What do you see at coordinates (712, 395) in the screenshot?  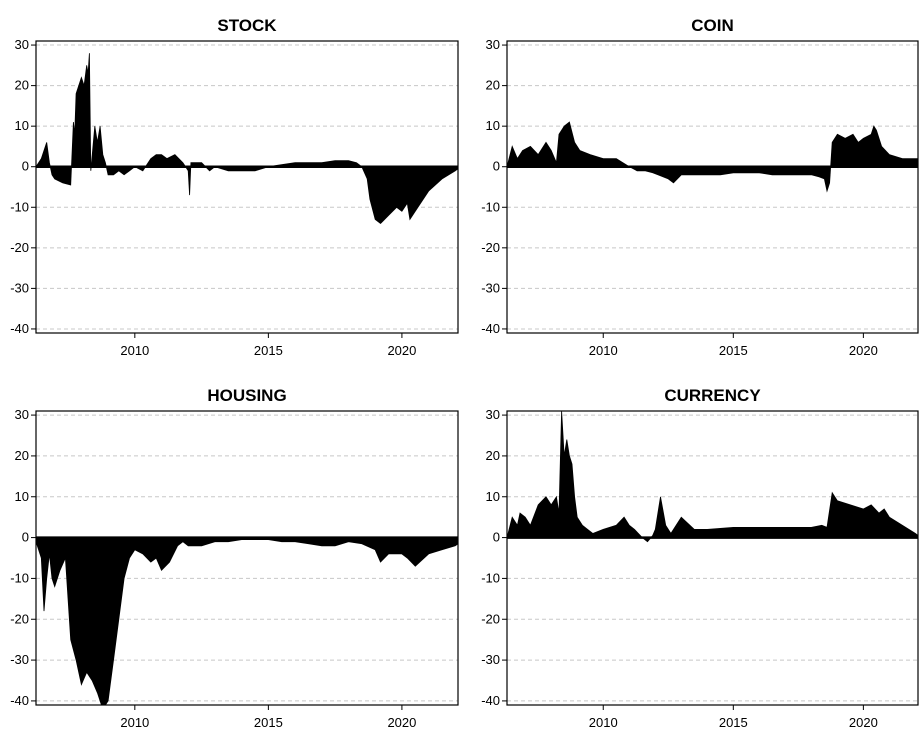 I see `panel-title: CURRENCY` at bounding box center [712, 395].